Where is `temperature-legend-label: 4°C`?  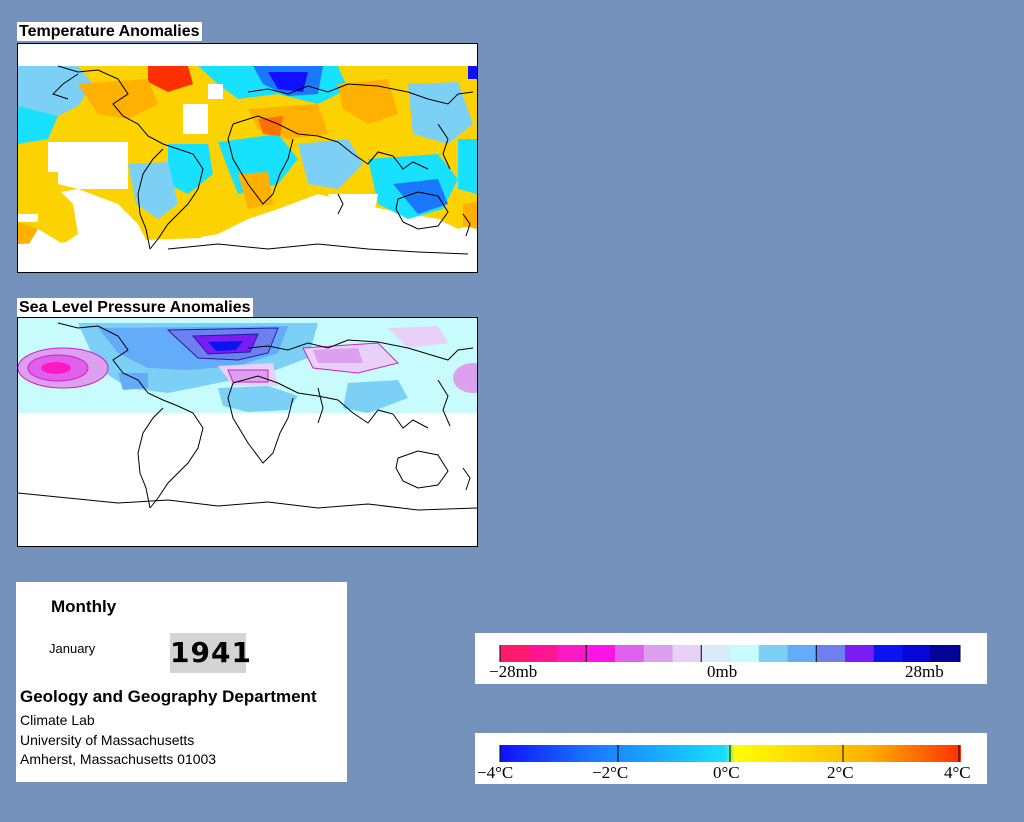
temperature-legend-label: 4°C is located at coordinates (957, 772).